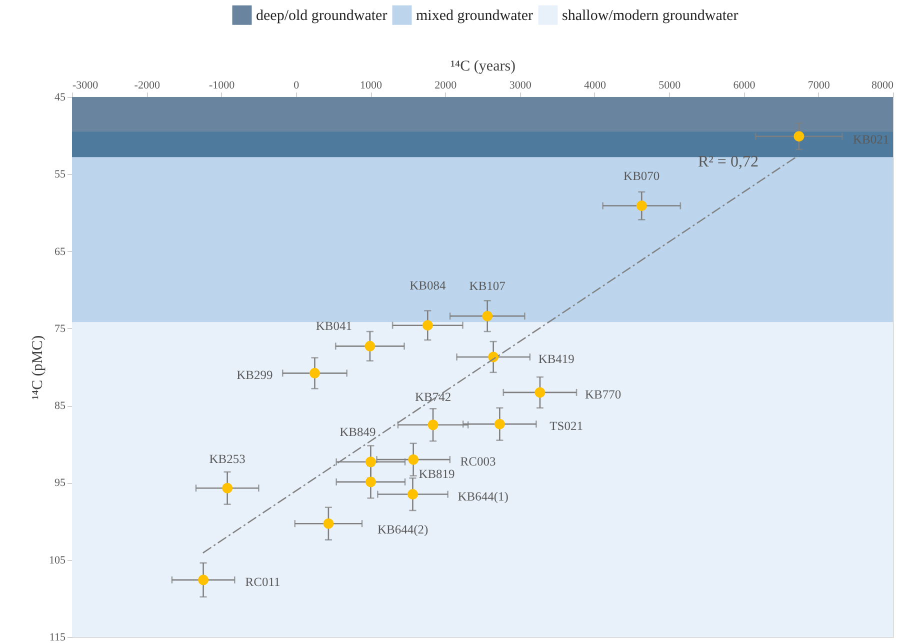 Image resolution: width=908 pixels, height=643 pixels. Describe the element at coordinates (567, 426) in the screenshot. I see `annotation: TS021` at that location.